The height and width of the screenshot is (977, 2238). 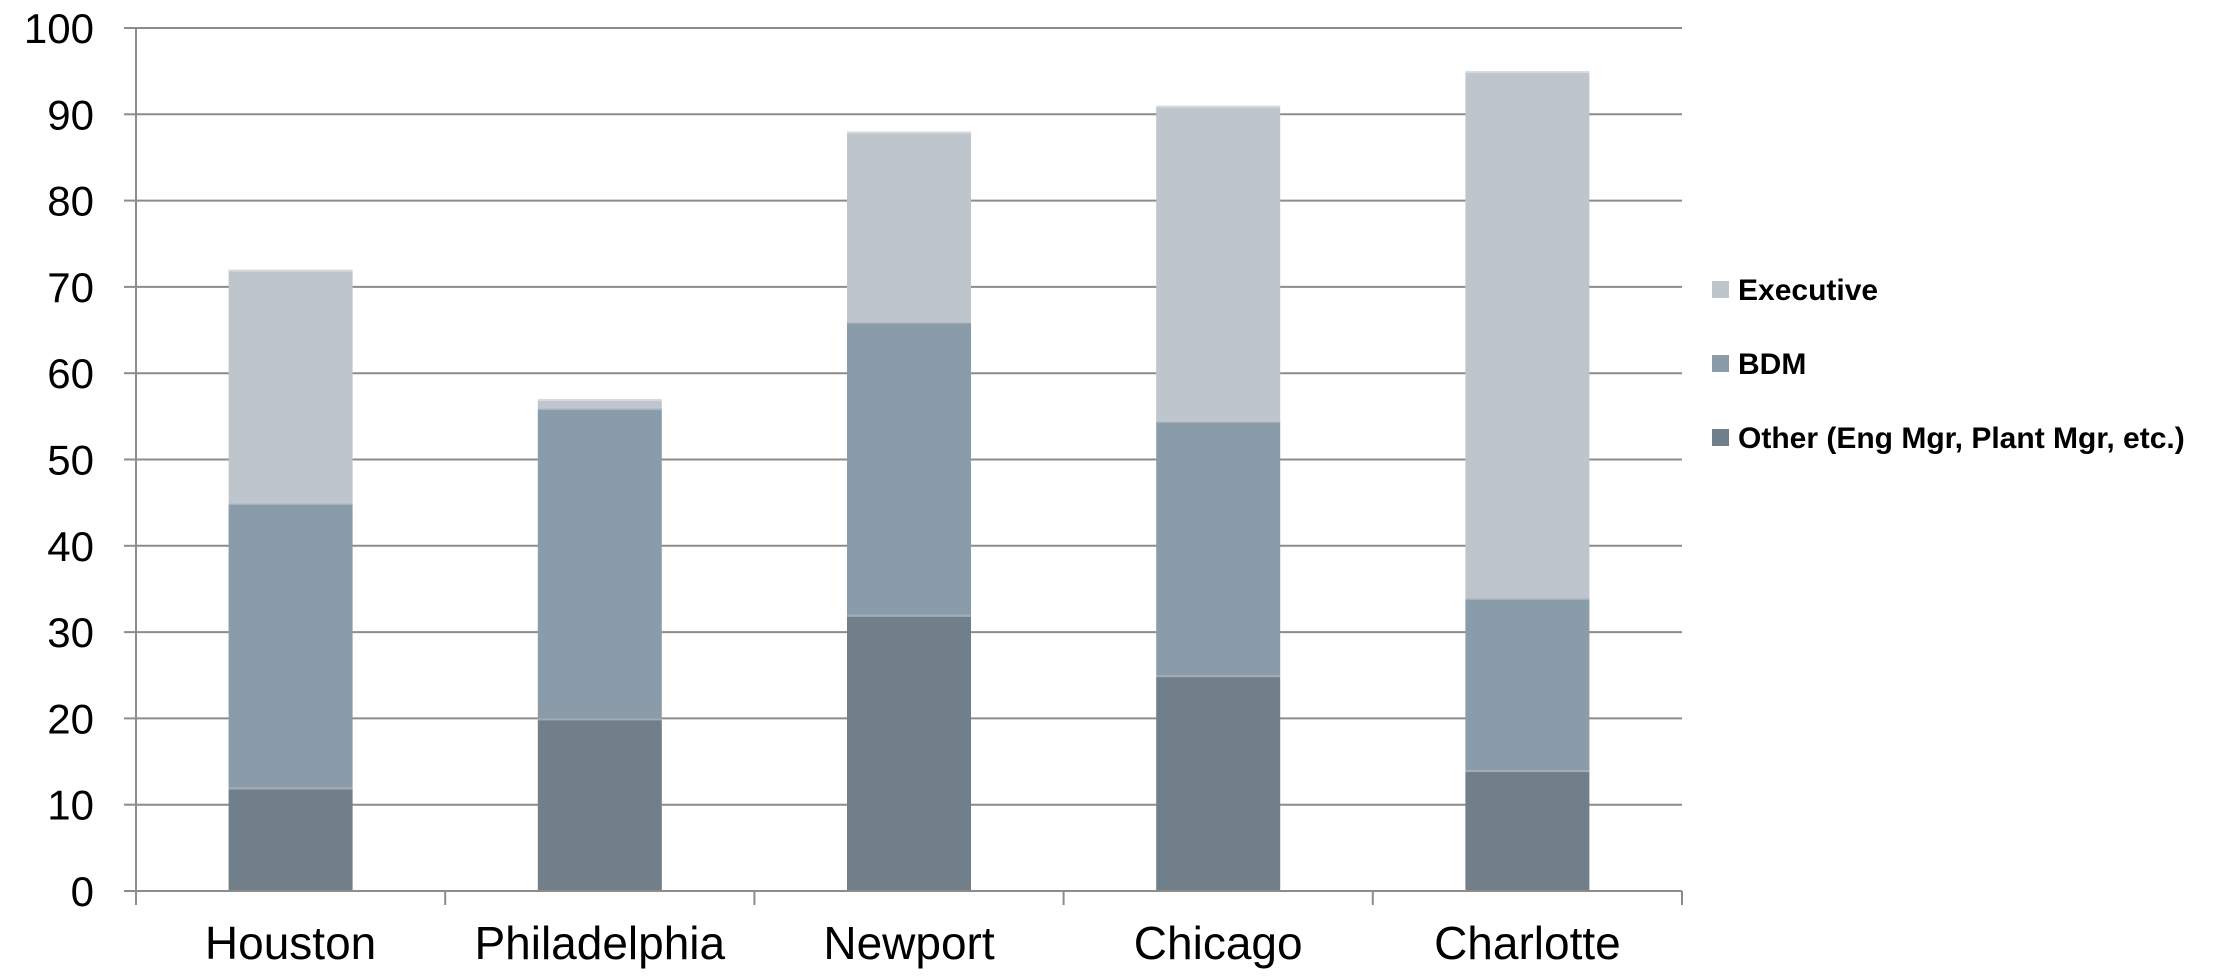 What do you see at coordinates (1961, 438) in the screenshot?
I see `legend-label-other-eng-mgr-plant-mgr-etc: Other (Eng Mgr, Plant Mgr, etc.)` at bounding box center [1961, 438].